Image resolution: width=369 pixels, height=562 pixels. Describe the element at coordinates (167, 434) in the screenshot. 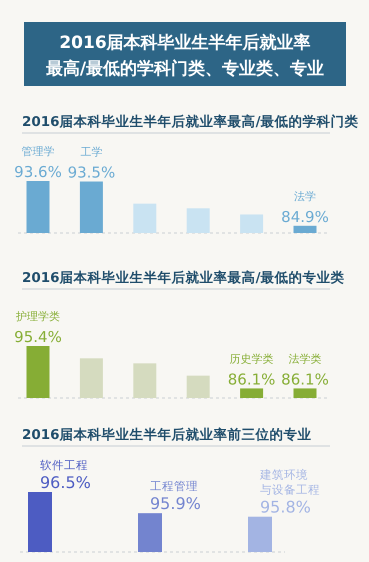

I see `chart-title: 2016届本科毕业生半年后就业率前三位的专业` at that location.